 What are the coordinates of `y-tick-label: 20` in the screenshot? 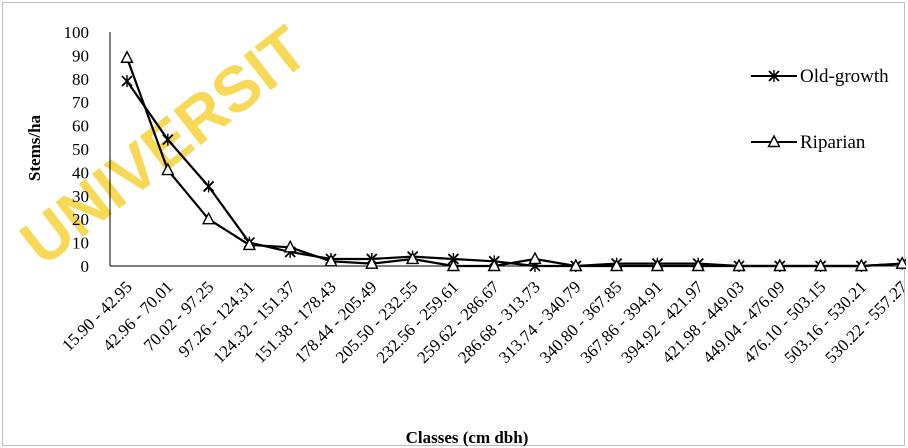 It's located at (80, 219).